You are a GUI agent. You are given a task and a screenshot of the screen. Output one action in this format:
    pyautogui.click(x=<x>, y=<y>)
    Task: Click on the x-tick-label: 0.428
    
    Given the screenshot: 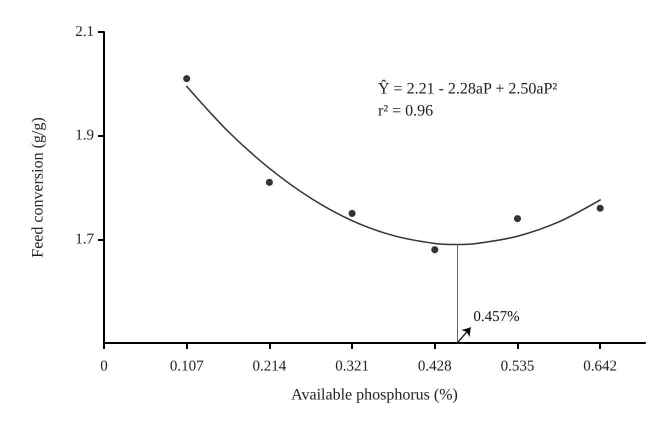 What is the action you would take?
    pyautogui.click(x=435, y=366)
    